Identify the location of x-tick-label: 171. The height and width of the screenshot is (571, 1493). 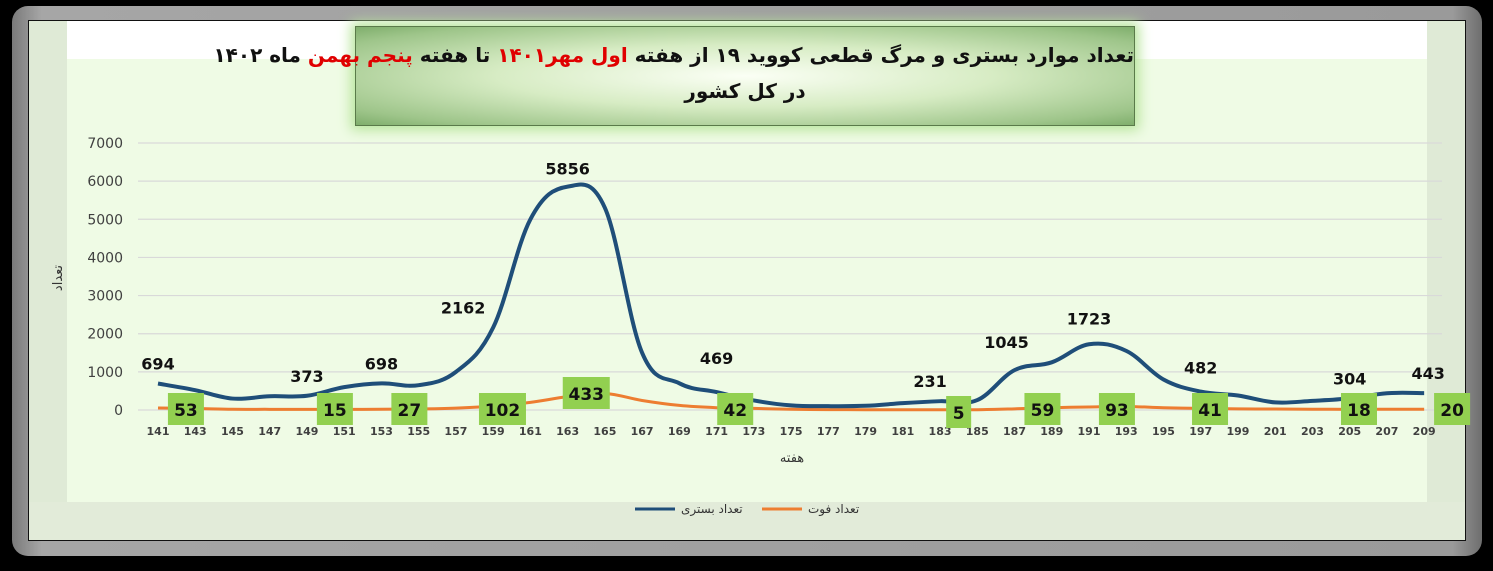
(716, 431).